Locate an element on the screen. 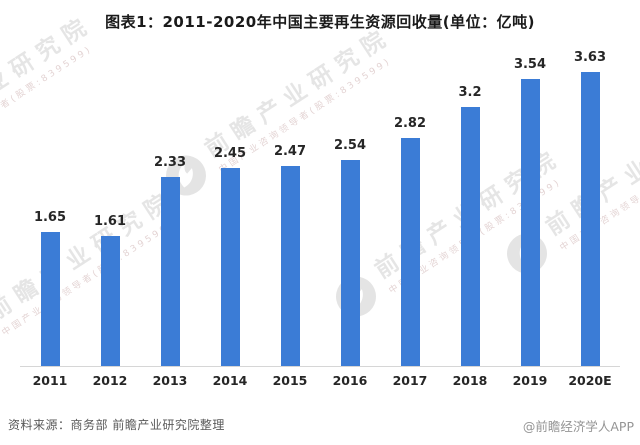 This screenshot has height=445, width=640. year-label: 2012 is located at coordinates (110, 380).